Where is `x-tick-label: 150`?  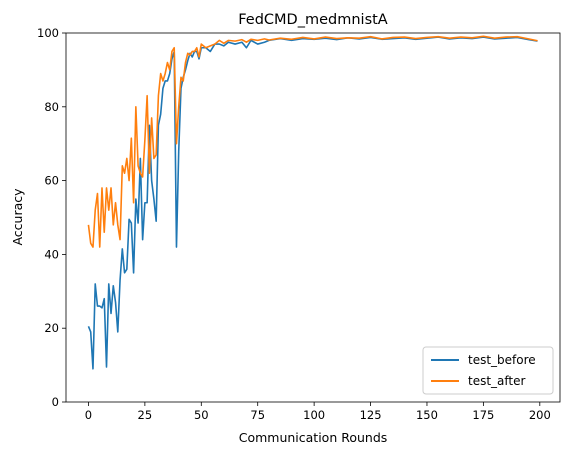 x-tick-label: 150 is located at coordinates (427, 415).